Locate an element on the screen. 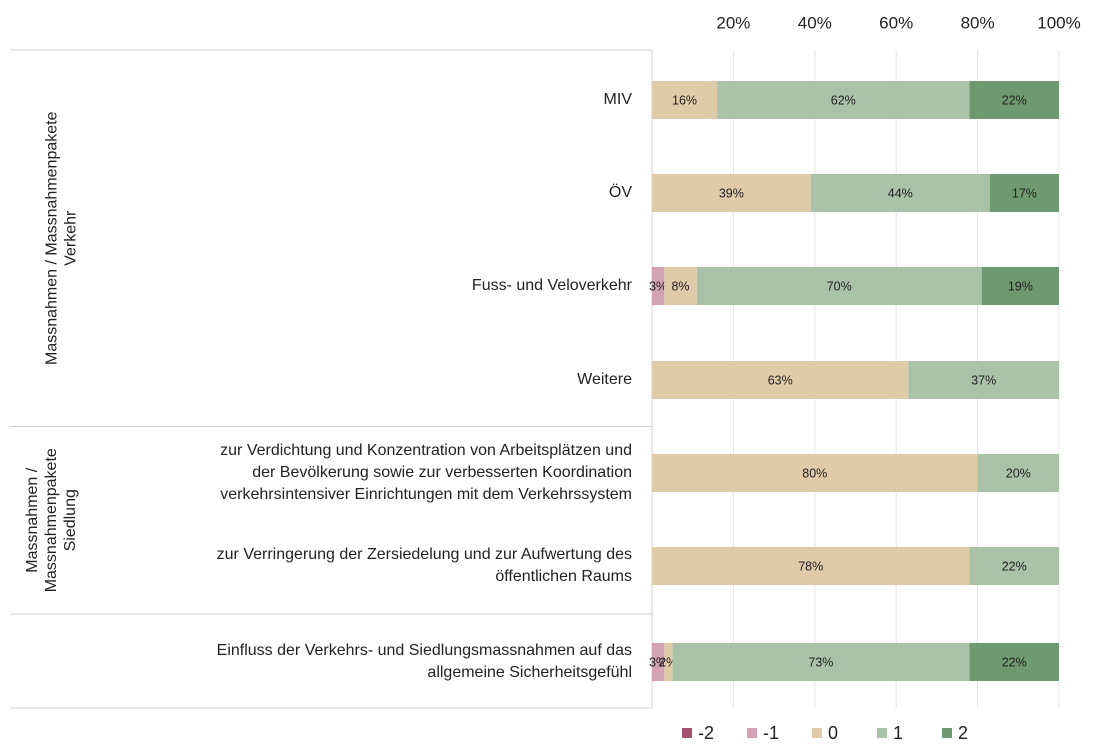  data-label: 80% is located at coordinates (814, 473).